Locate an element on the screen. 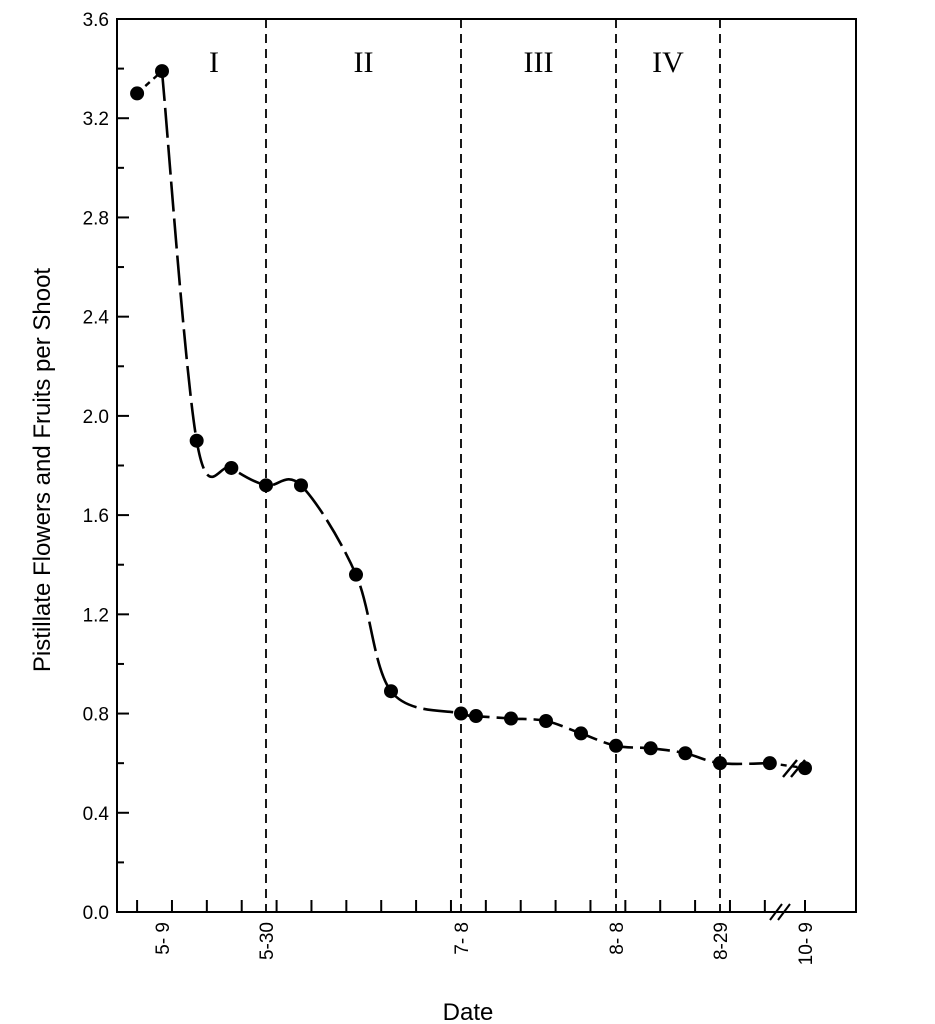 The image size is (935, 1024). period-label: III is located at coordinates (539, 62).